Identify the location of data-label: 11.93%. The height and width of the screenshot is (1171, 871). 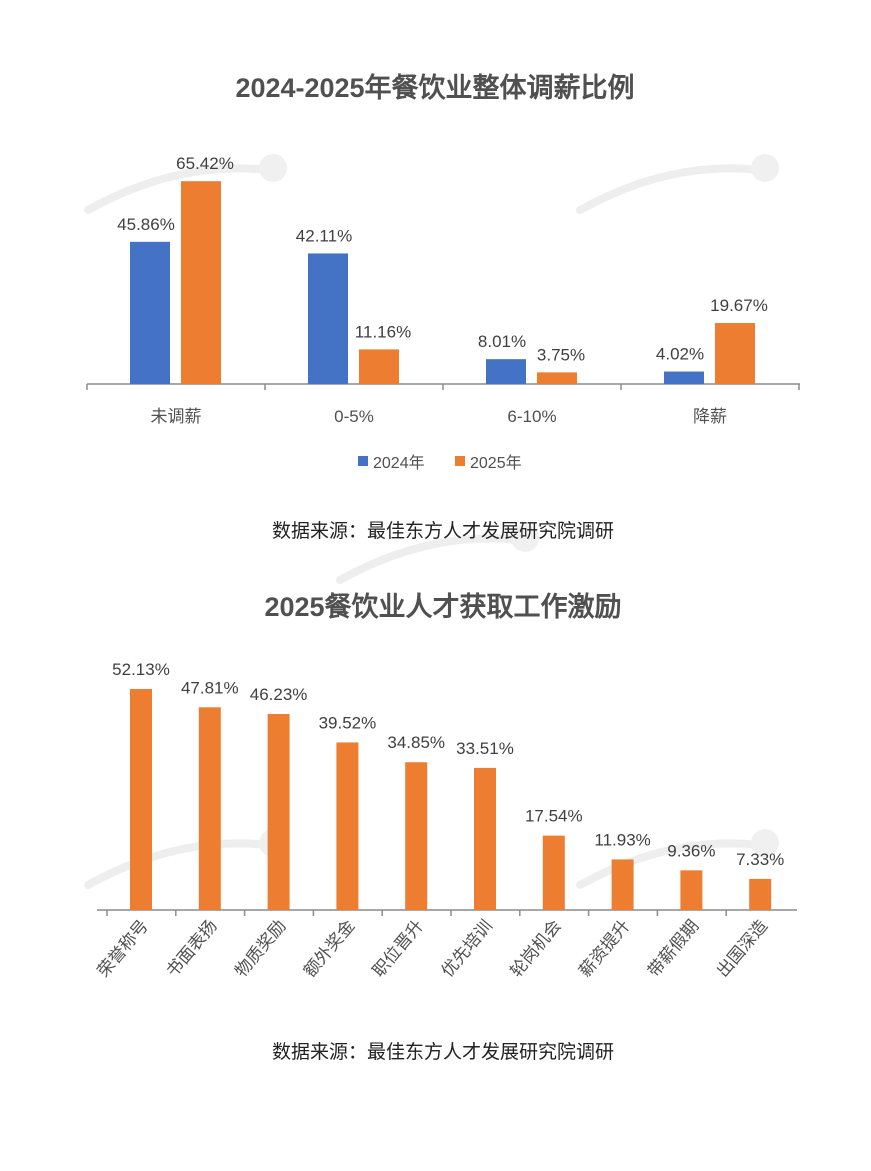
(622, 839).